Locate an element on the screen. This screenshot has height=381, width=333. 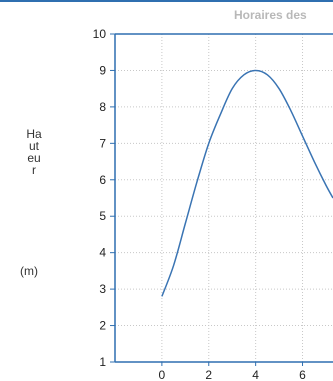
x-tick-label: 6 is located at coordinates (302, 374).